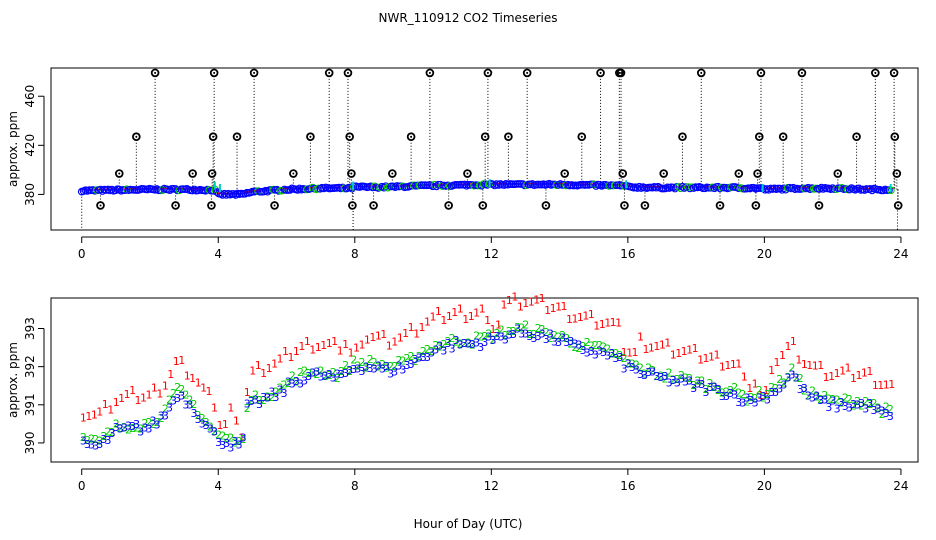  Describe the element at coordinates (30, 194) in the screenshot. I see `y-tick-label: 380` at that location.